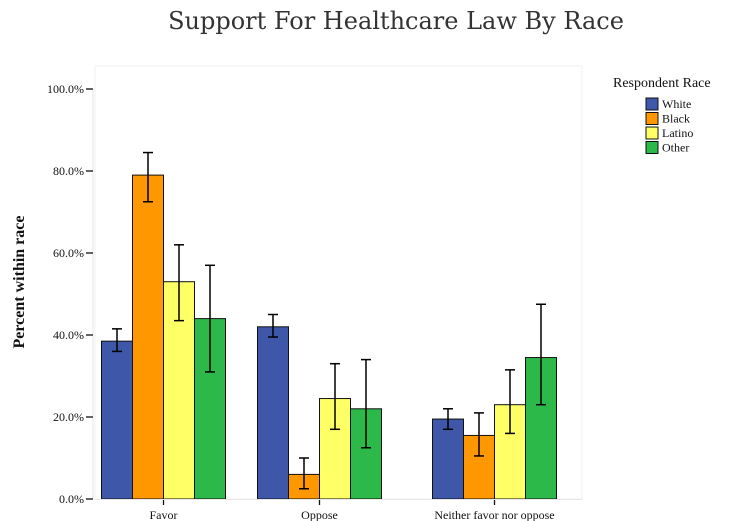  I want to click on x-axis: Favor Oppose Neither favor nor oppose, so click(338, 510).